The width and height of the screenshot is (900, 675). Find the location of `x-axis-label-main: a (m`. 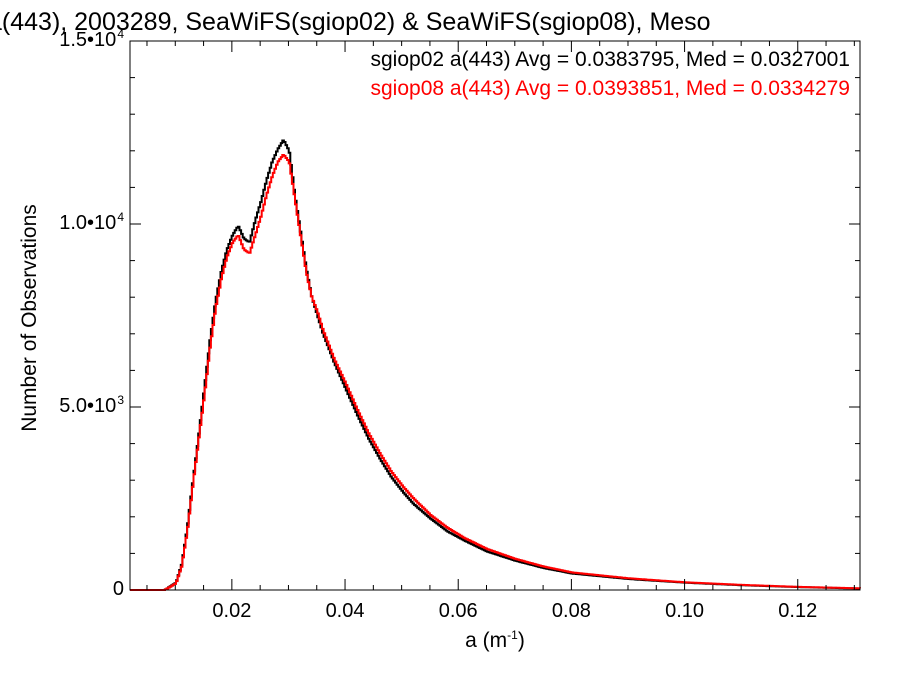

x-axis-label-main: a (m is located at coordinates (486, 640).